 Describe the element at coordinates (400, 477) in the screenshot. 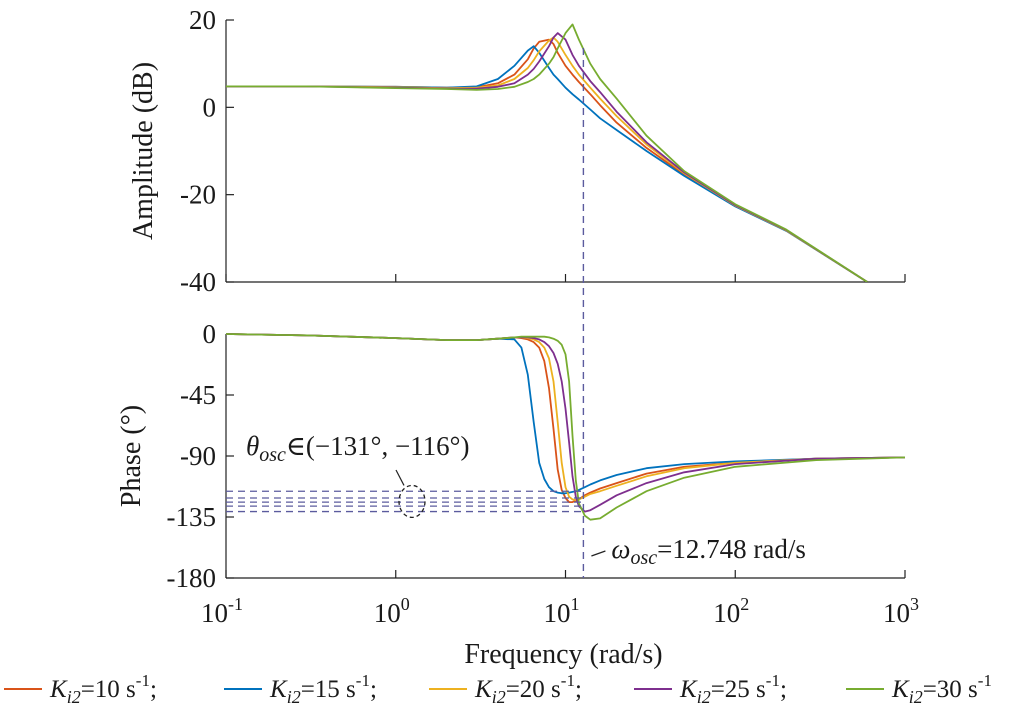

I see `theta-leader-line` at that location.